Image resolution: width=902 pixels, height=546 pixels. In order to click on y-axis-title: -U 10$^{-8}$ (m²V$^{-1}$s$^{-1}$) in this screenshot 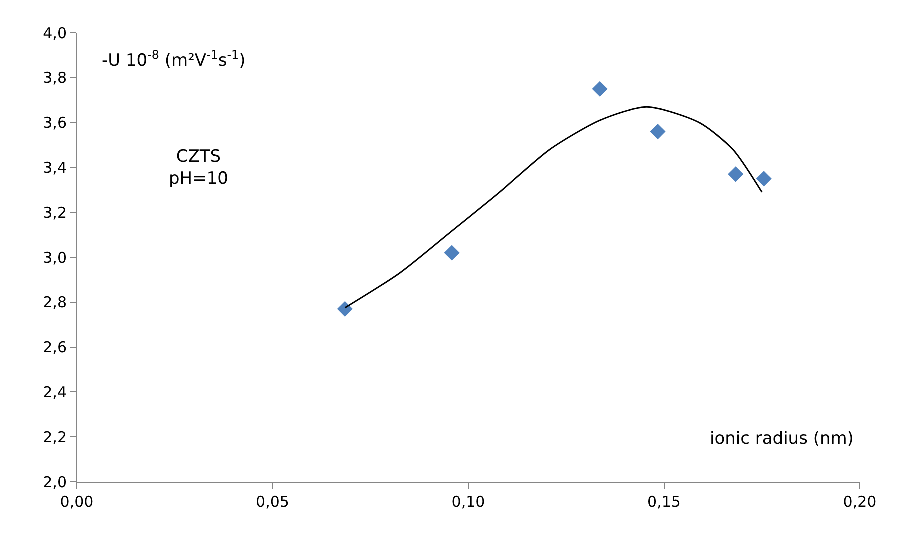, I will do `click(174, 60)`.